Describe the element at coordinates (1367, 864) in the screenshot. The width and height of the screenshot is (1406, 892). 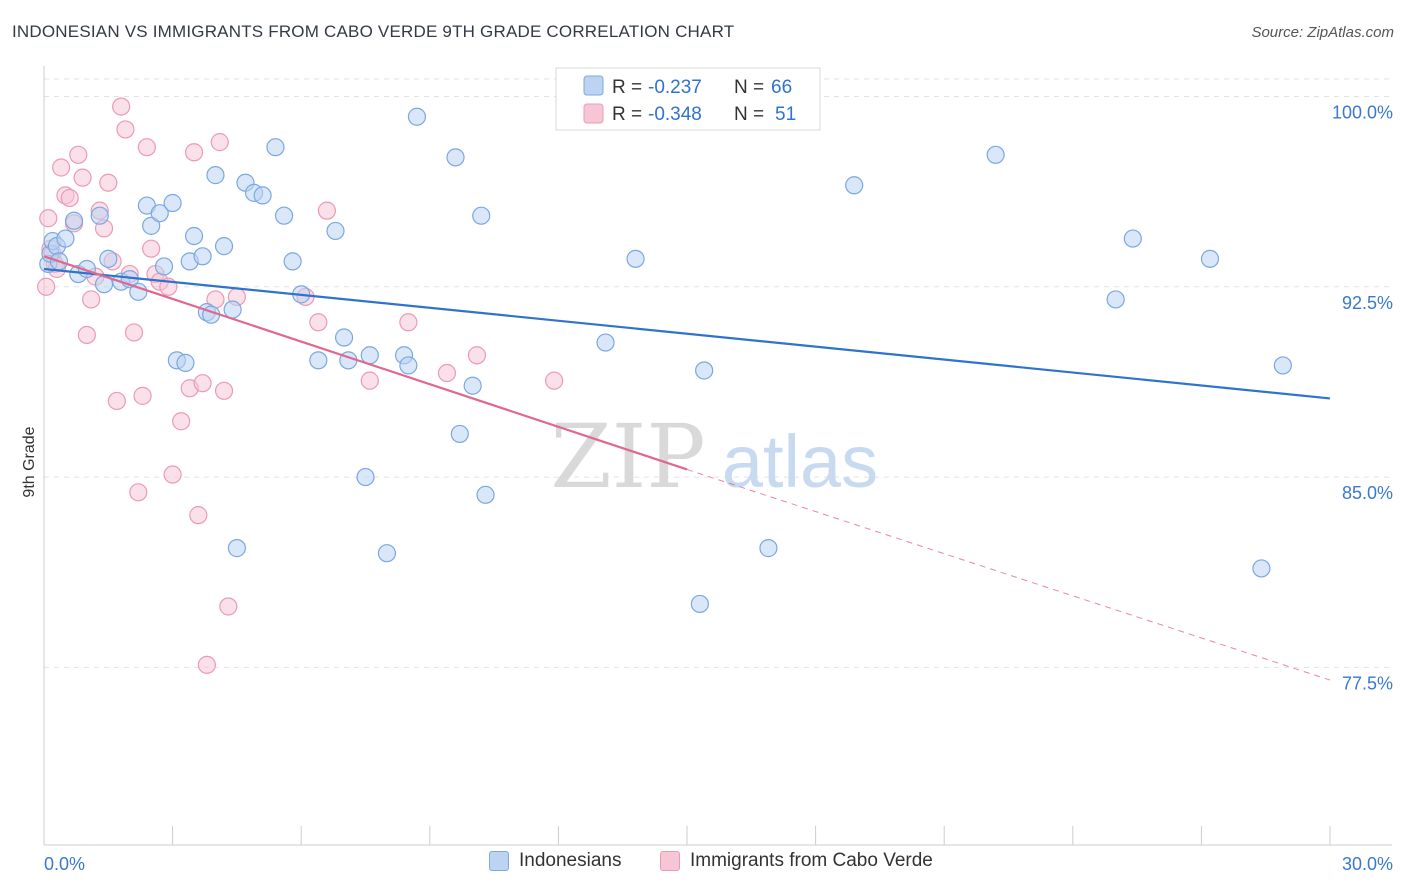
I see `x-tick-label-1: 30.0%` at that location.